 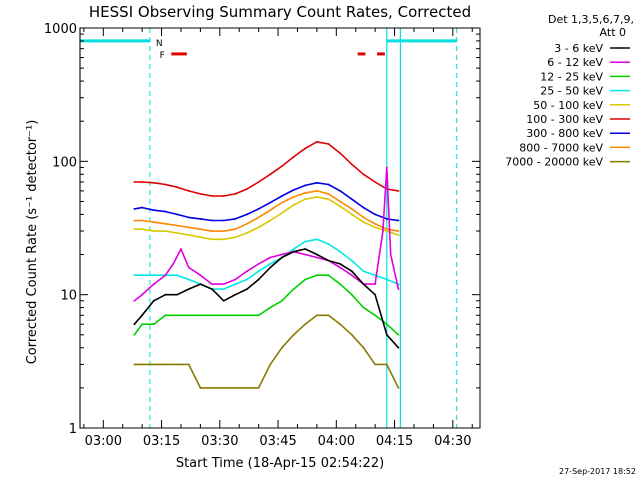 What do you see at coordinates (591, 19) in the screenshot?
I see `legend-header-detectors: Det 1,3,5,6,7,9,` at bounding box center [591, 19].